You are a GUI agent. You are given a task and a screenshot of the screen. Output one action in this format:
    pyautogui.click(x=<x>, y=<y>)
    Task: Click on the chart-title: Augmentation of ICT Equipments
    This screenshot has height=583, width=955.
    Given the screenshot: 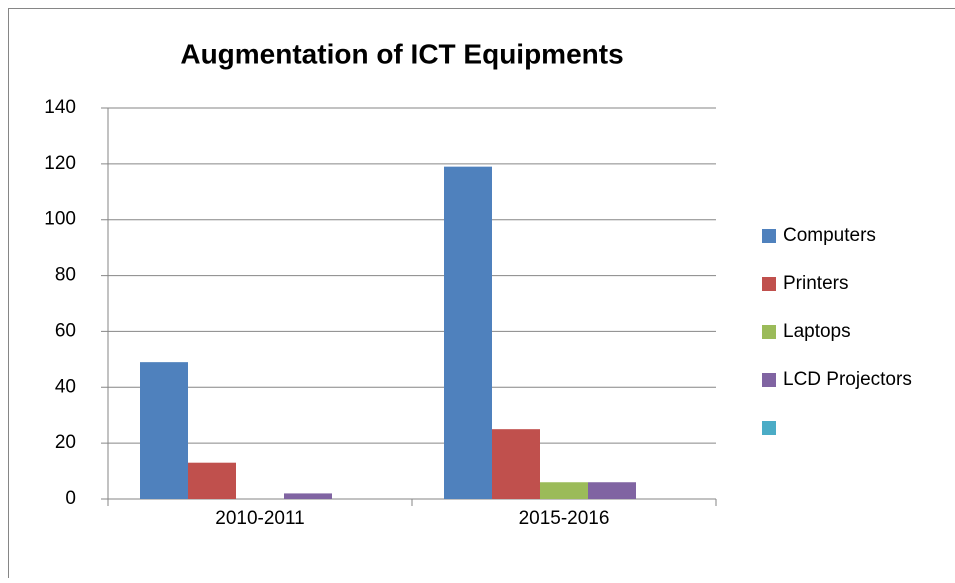 What is the action you would take?
    pyautogui.click(x=401, y=53)
    